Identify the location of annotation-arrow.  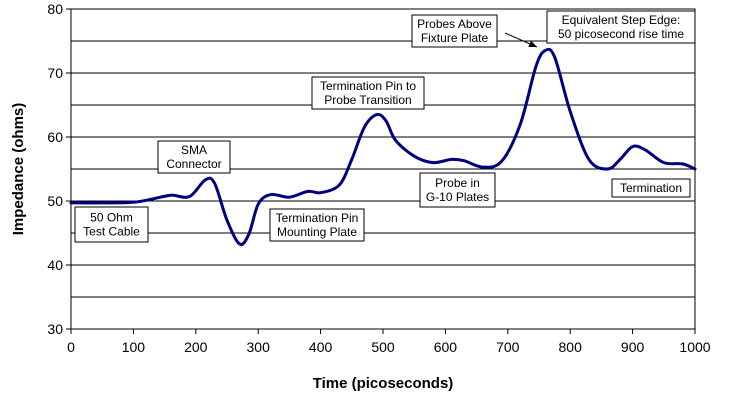
(521, 40).